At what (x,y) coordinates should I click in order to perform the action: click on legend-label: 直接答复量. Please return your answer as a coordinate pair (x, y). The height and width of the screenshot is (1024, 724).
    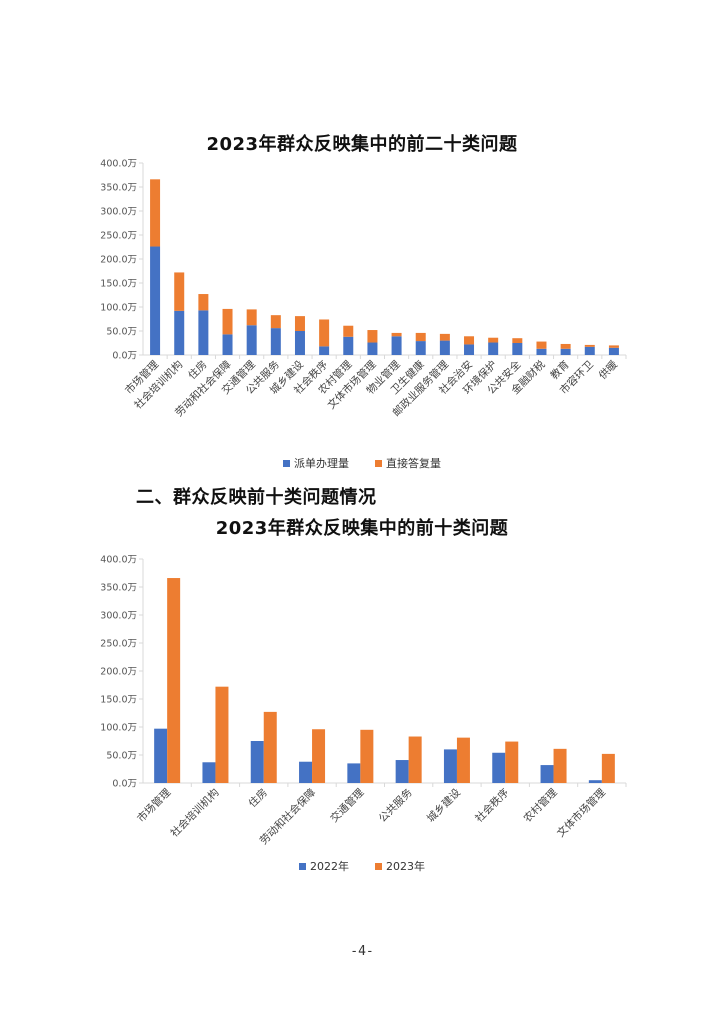
    Looking at the image, I should click on (413, 463).